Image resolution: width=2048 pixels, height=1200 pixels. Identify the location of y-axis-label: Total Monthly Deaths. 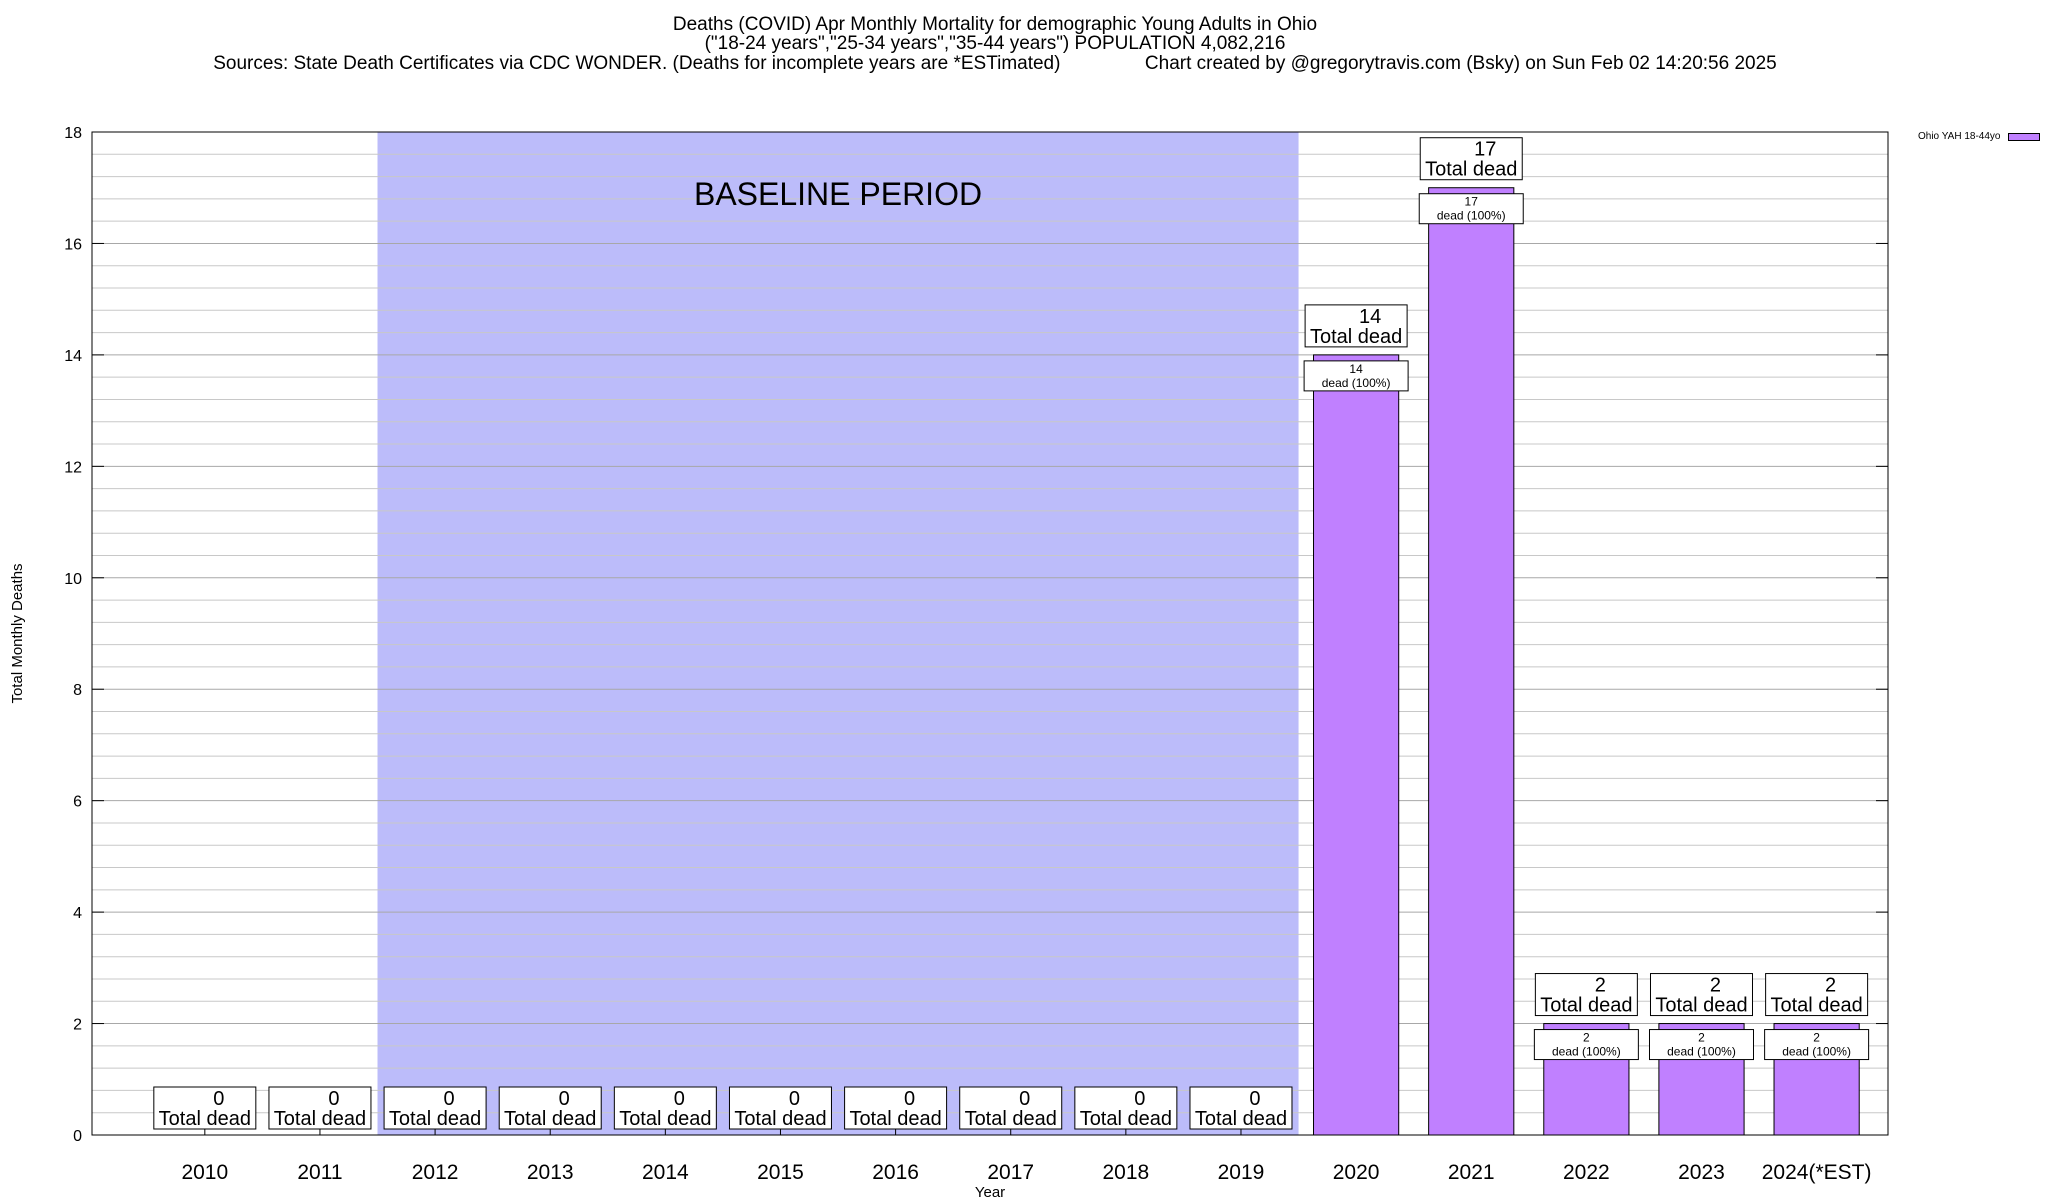
(17, 633).